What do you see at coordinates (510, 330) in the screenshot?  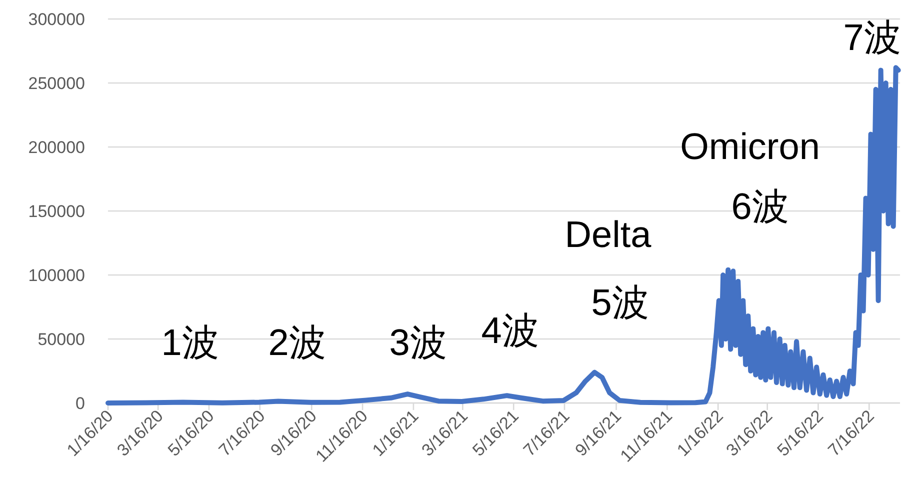 I see `annotation: 4波` at bounding box center [510, 330].